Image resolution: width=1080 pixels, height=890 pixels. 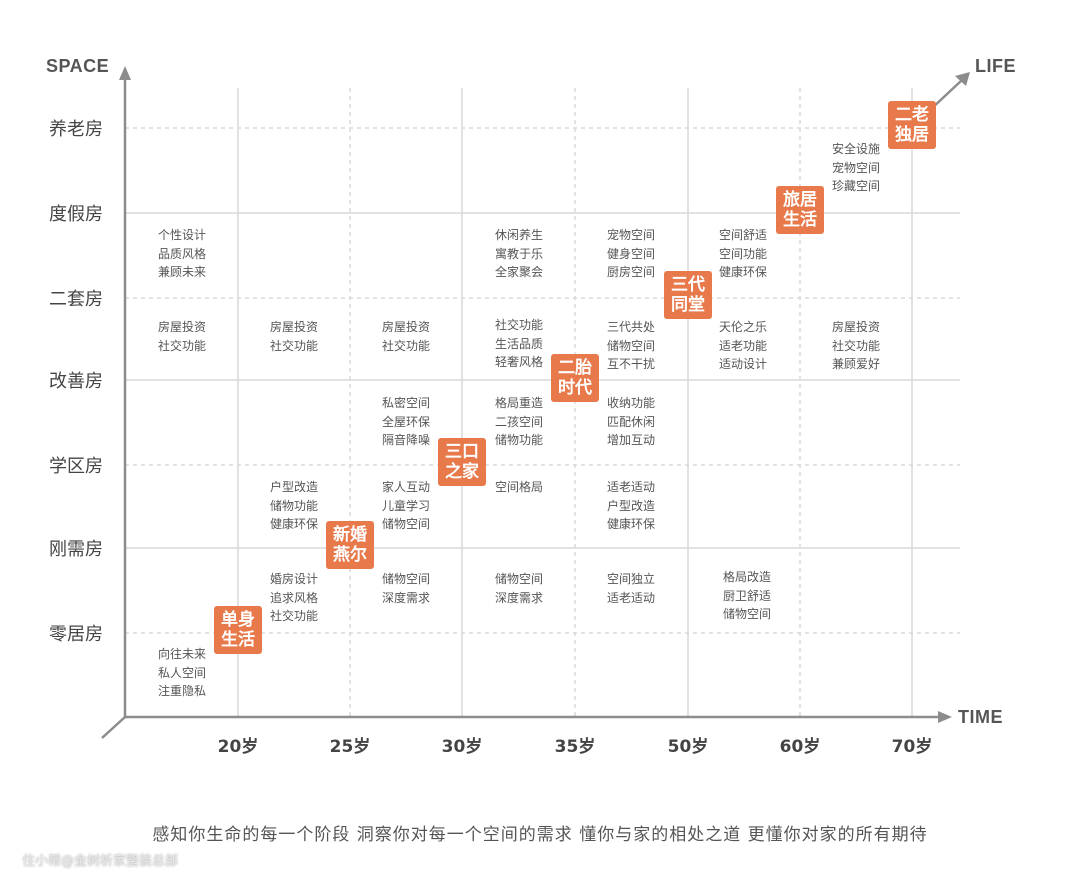 I want to click on row-label: 学区房, so click(x=76, y=466).